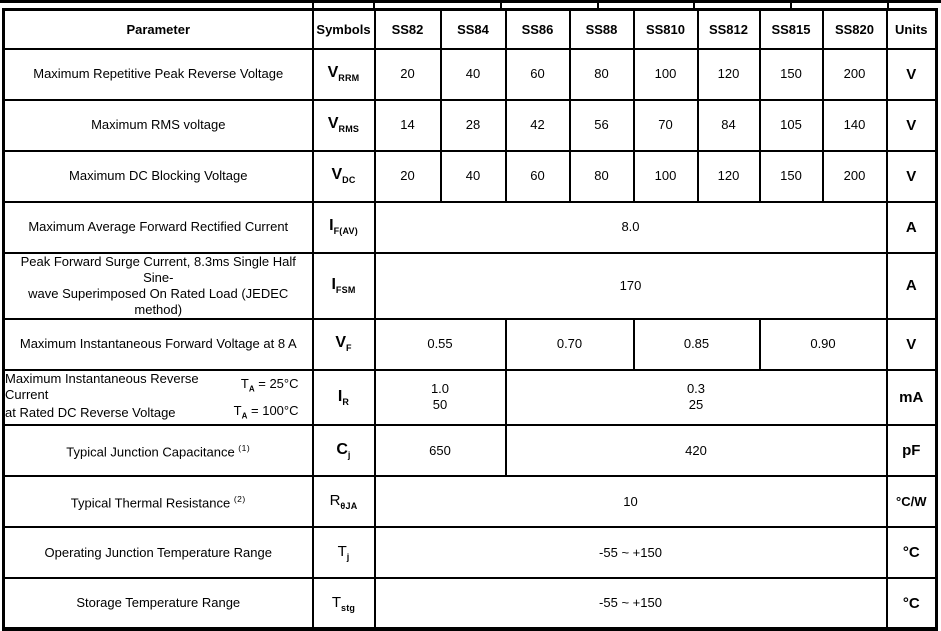 Image resolution: width=941 pixels, height=631 pixels. Describe the element at coordinates (158, 176) in the screenshot. I see `param-cell: Maximum DC Blocking Voltage` at that location.